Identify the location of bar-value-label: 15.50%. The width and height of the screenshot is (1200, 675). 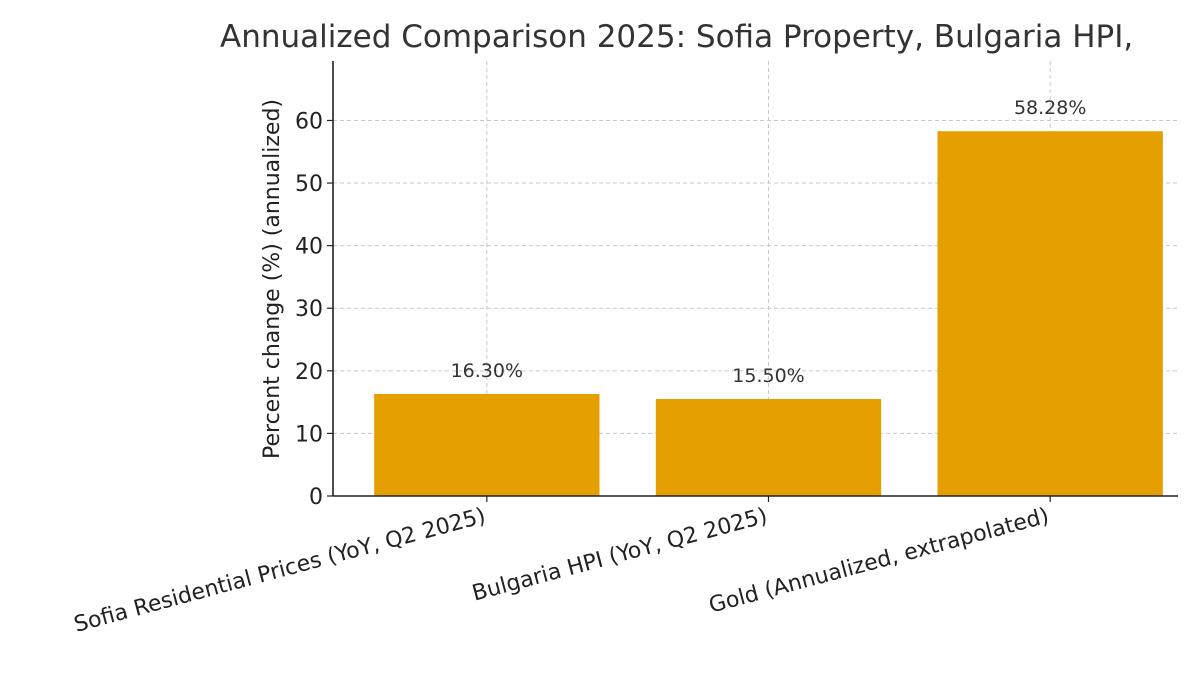
(768, 376).